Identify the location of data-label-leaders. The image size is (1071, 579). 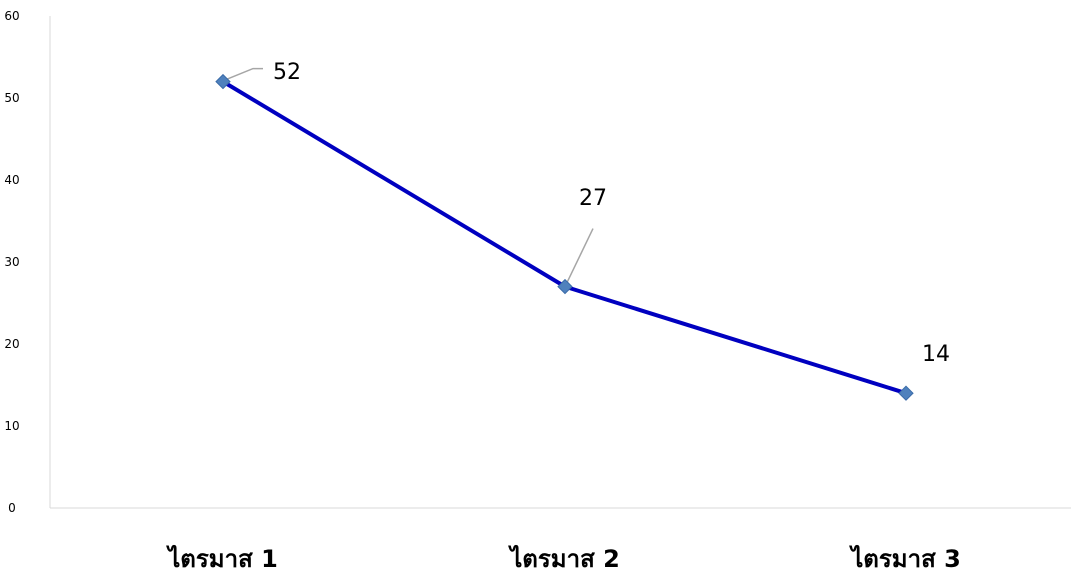
(409, 175).